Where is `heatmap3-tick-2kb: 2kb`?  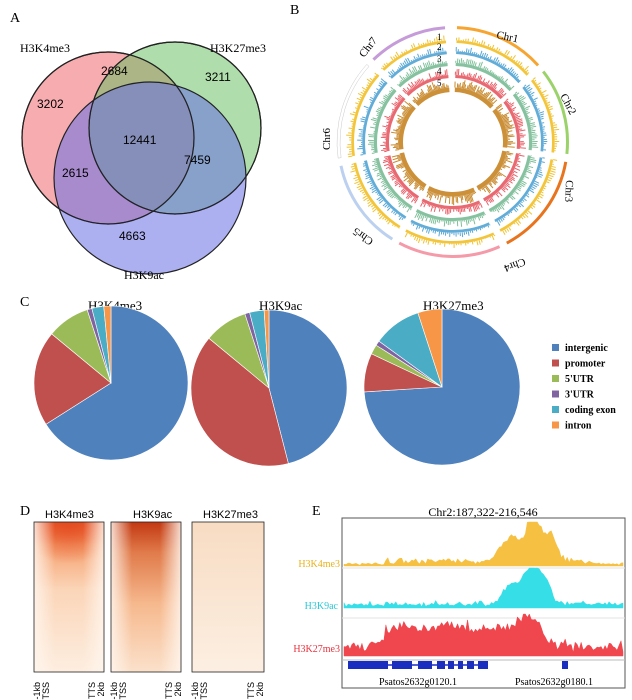 heatmap3-tick-2kb: 2kb is located at coordinates (260, 689).